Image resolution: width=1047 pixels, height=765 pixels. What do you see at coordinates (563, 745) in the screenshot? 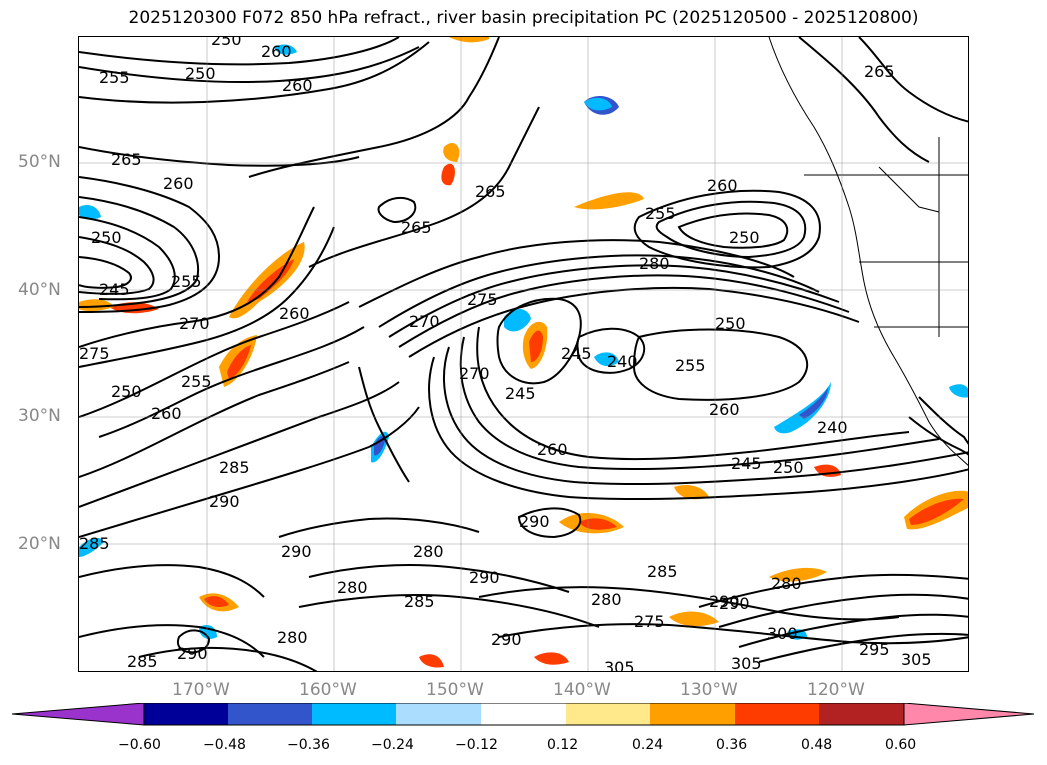
I see `colorbar-tick-label: 0.12` at bounding box center [563, 745].